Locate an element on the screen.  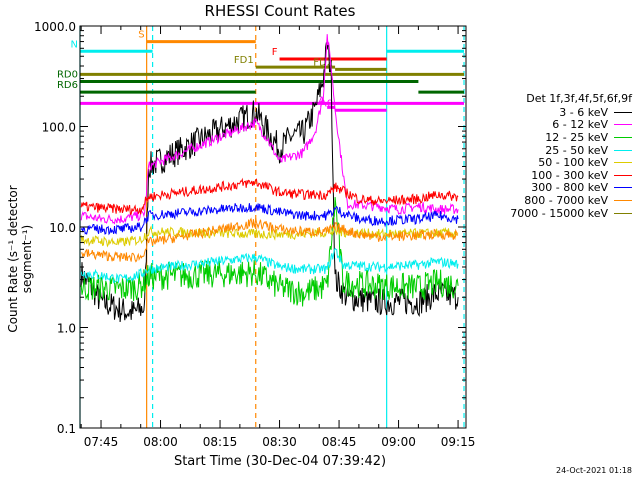
chart-title: RHESSI Count Rates is located at coordinates (280, 11).